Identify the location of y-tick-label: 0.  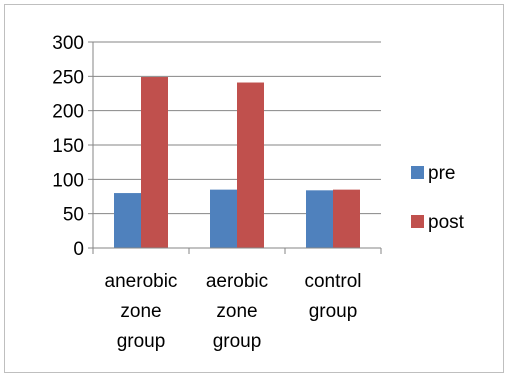
(78, 249).